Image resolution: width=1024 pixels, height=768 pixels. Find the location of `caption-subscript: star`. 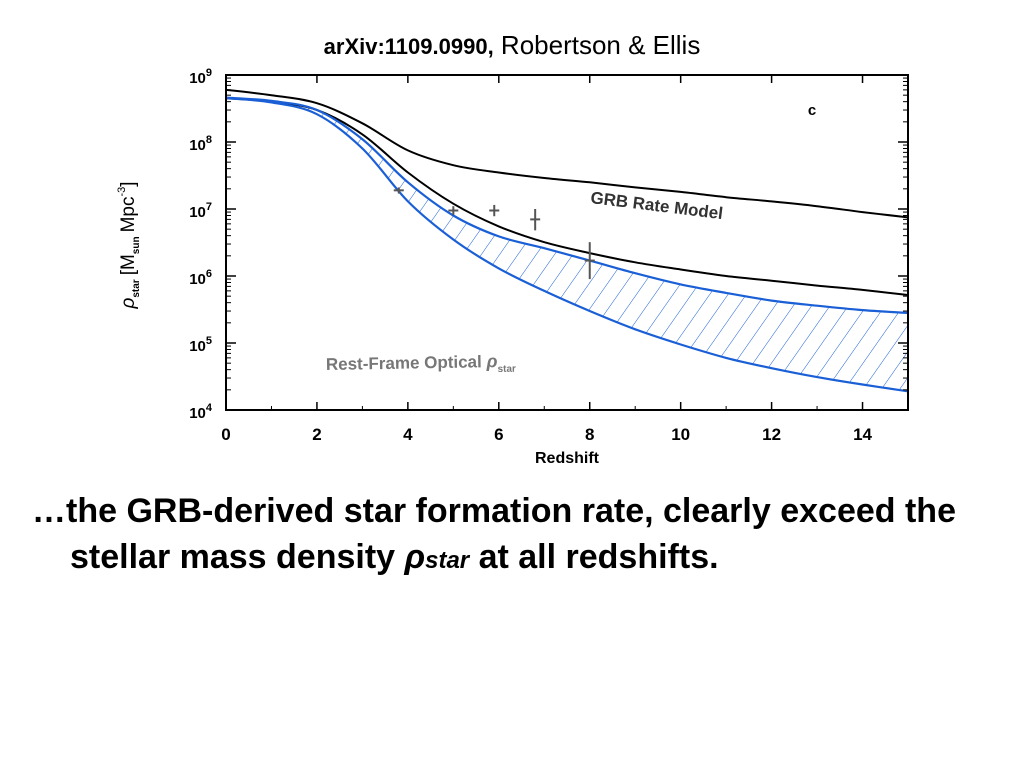

caption-subscript: star is located at coordinates (447, 560).